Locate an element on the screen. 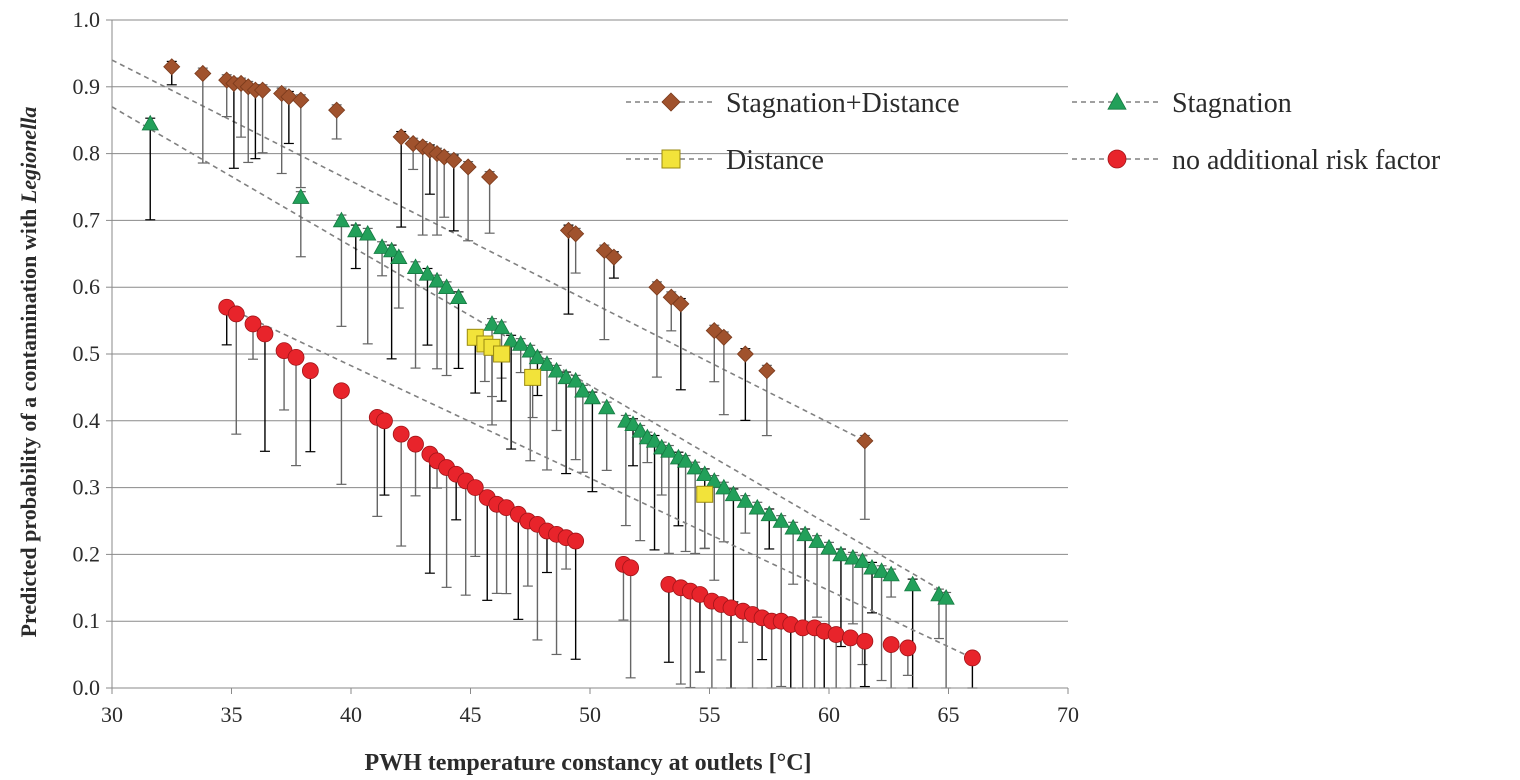 The image size is (1520, 780). legend-label: no additional risk factor is located at coordinates (1306, 160).